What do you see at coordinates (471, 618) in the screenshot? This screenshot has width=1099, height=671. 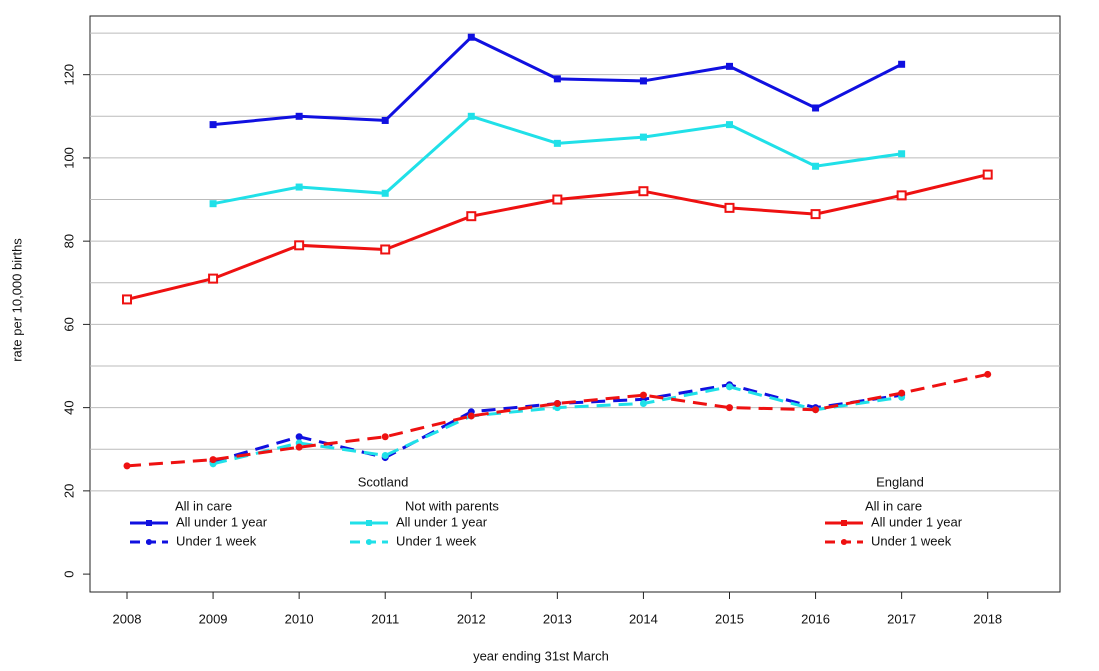 I see `x-tick-label: 2012` at bounding box center [471, 618].